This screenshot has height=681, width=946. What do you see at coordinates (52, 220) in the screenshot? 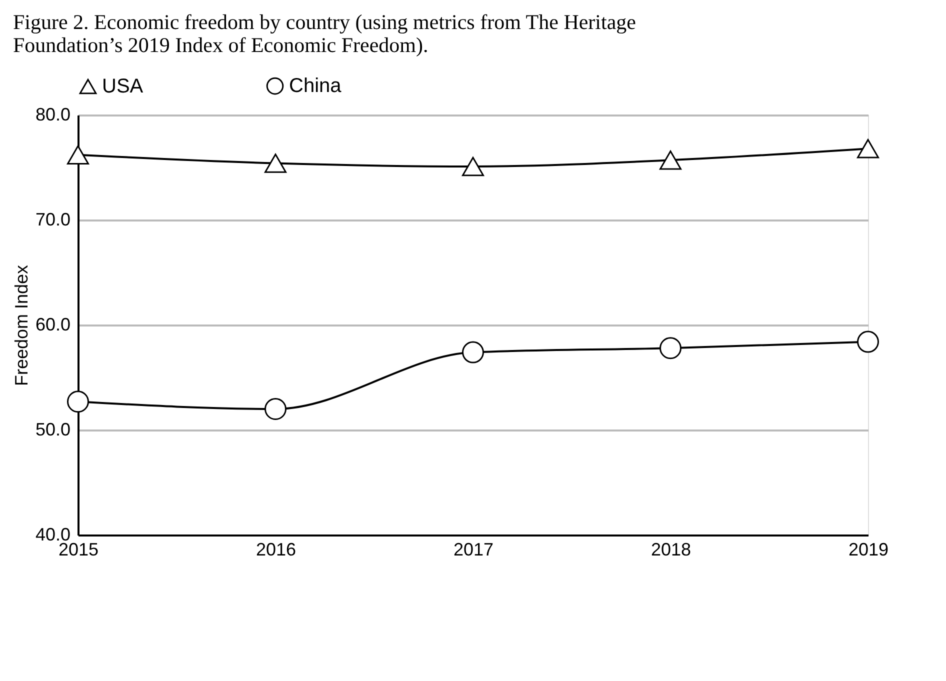
I see `y-tick-label: 70.0` at bounding box center [52, 220].